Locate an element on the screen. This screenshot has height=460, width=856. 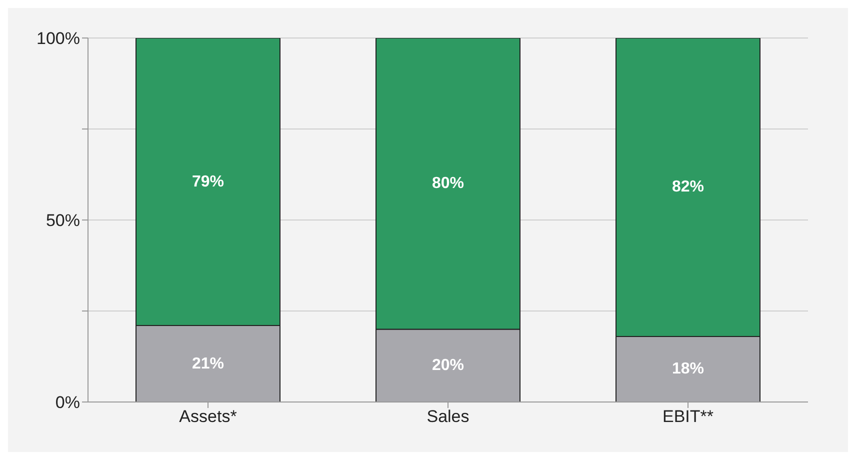
y-tick-label: 0% is located at coordinates (67, 402).